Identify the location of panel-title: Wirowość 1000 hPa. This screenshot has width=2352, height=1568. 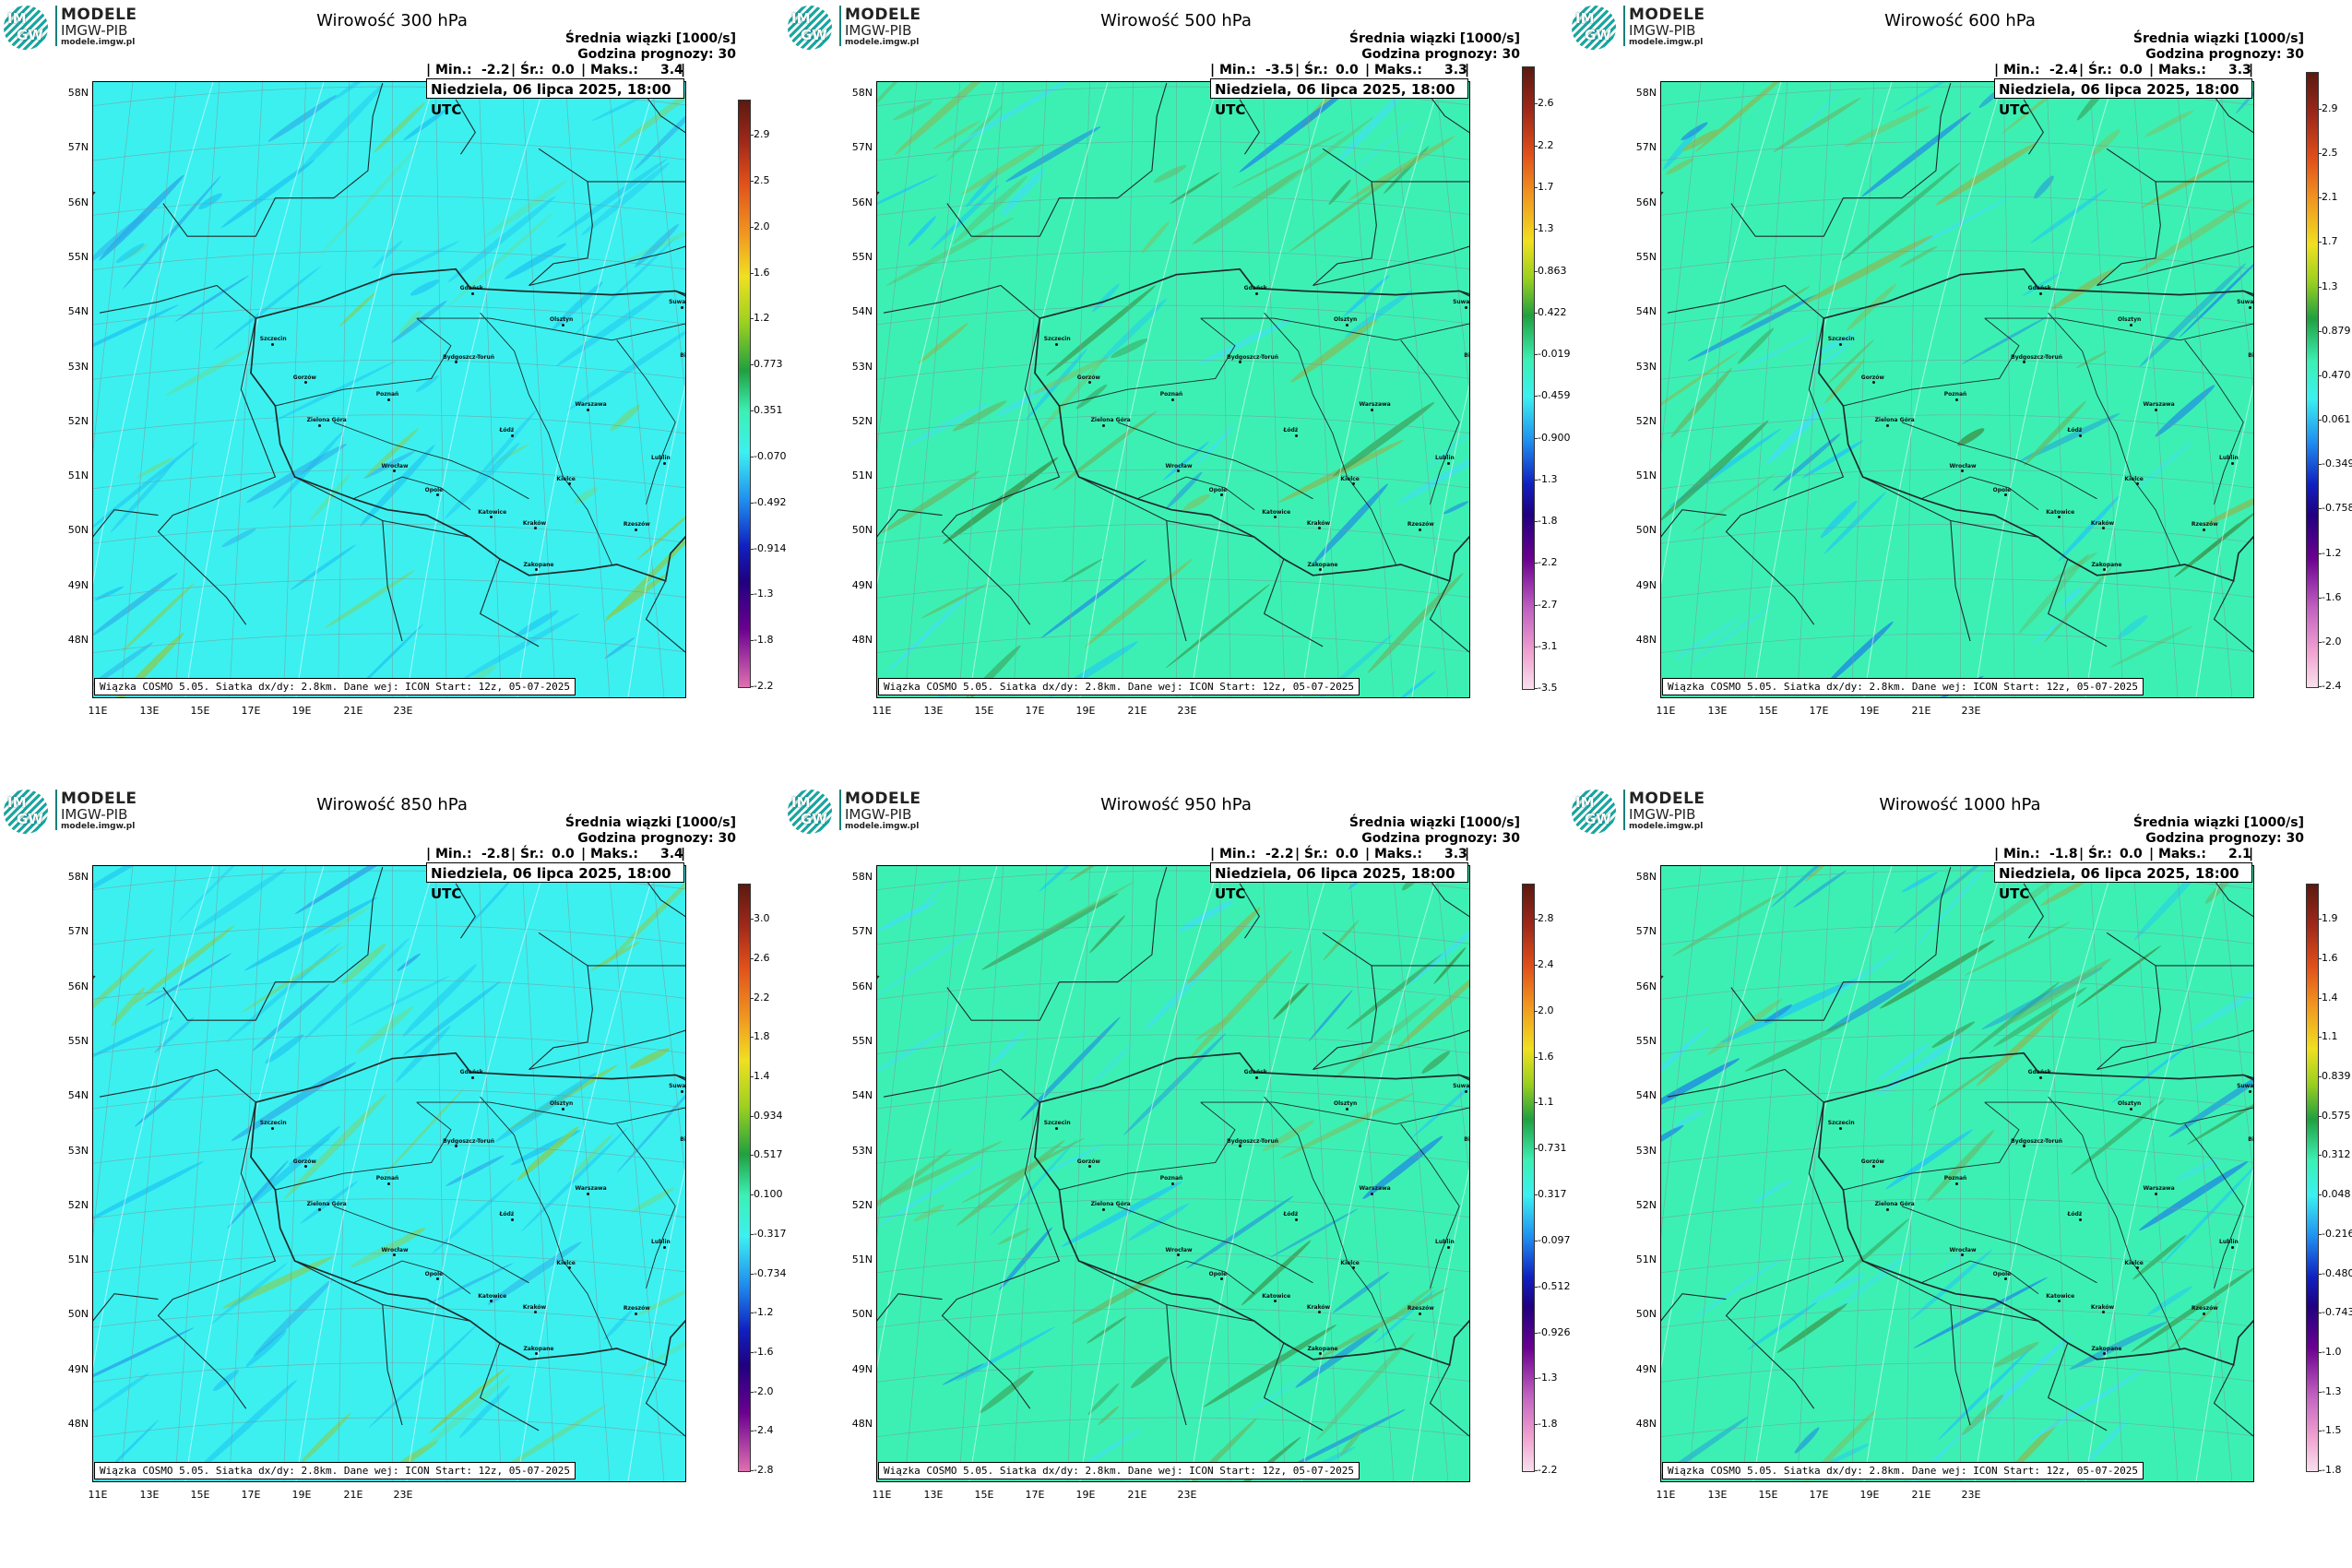
(1960, 804).